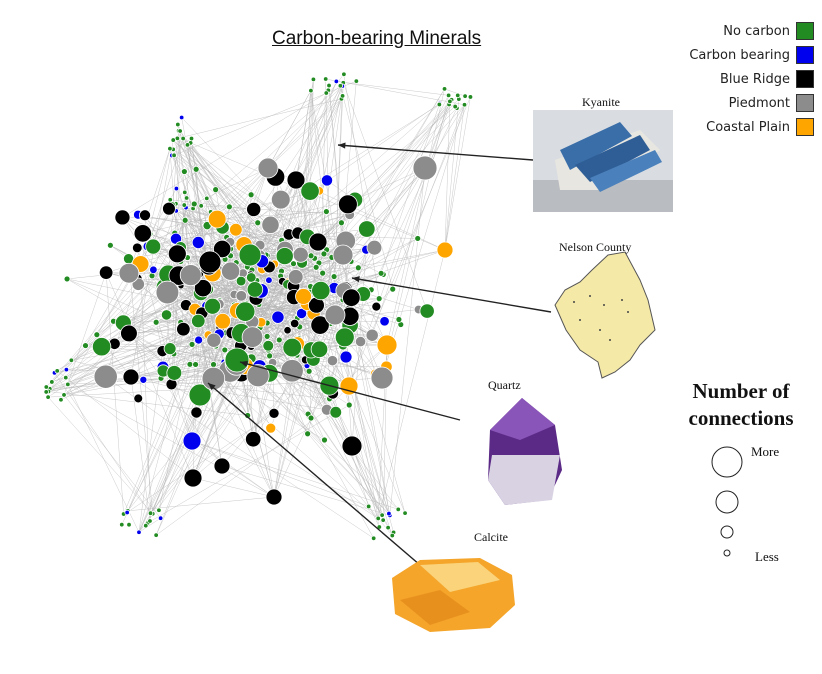  What do you see at coordinates (727, 553) in the screenshot?
I see `size-circle-less` at bounding box center [727, 553].